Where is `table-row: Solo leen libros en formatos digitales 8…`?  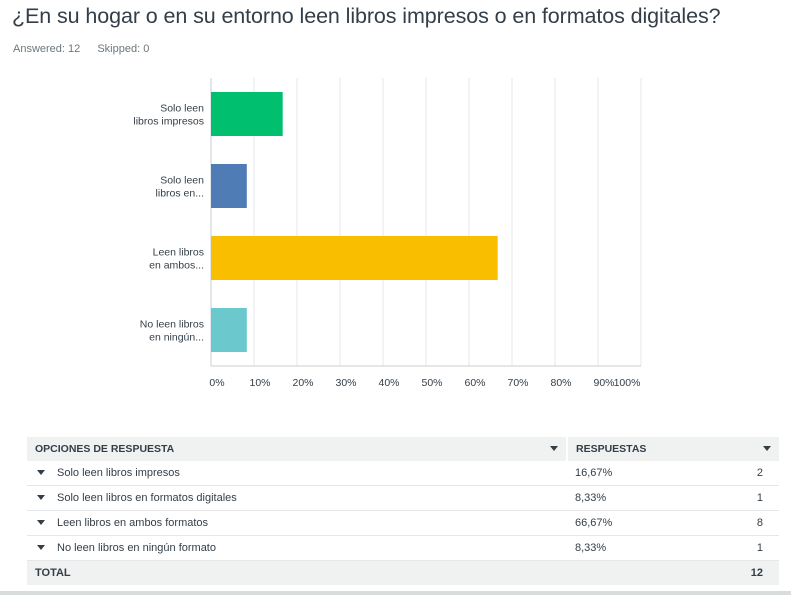
table-row: Solo leen libros en formatos digitales 8… is located at coordinates (403, 498).